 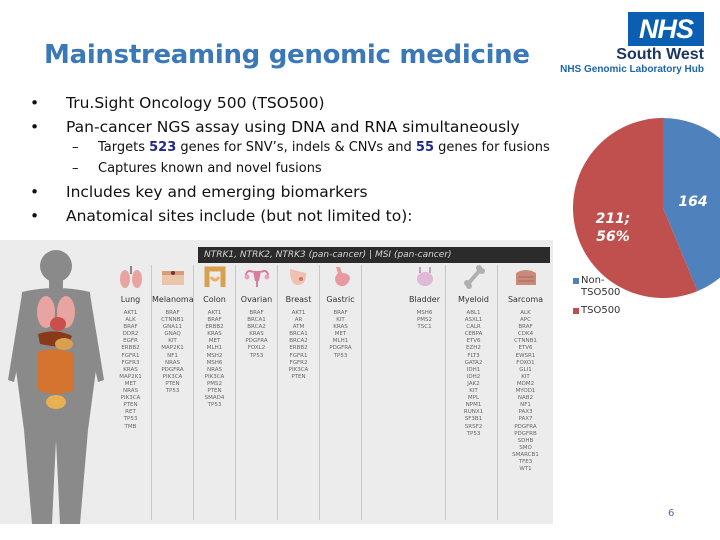 I want to click on site-name: Bladder, so click(x=424, y=299).